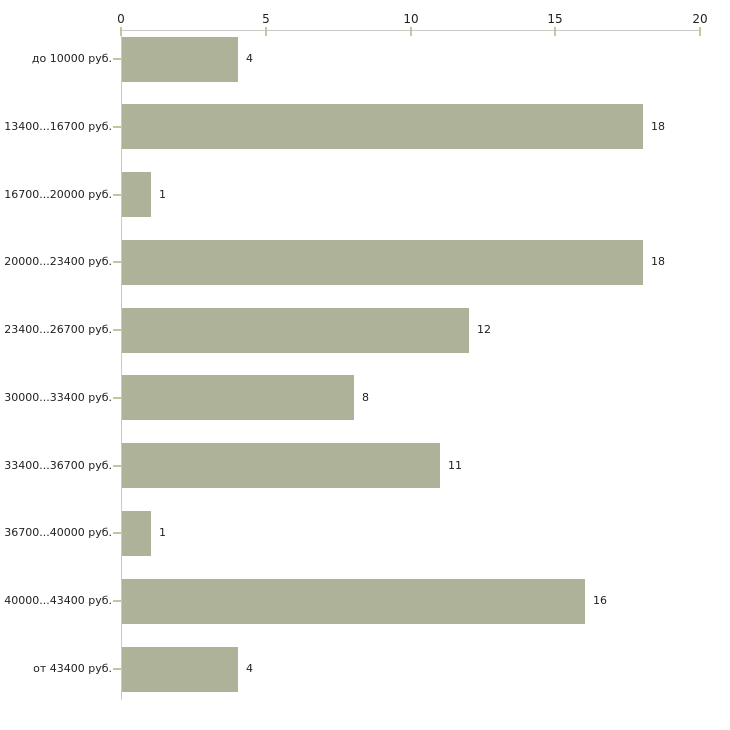 The height and width of the screenshot is (730, 730). I want to click on x-tick-label: 0, so click(121, 19).